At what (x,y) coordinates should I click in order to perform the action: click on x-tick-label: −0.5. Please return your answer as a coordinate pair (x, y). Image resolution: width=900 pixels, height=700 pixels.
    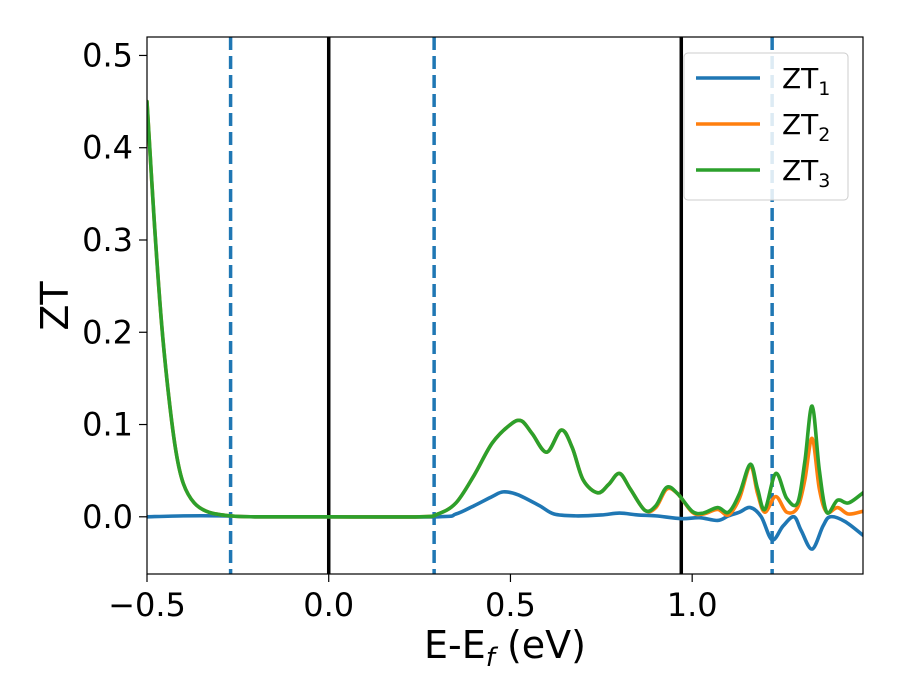
    Looking at the image, I should click on (147, 605).